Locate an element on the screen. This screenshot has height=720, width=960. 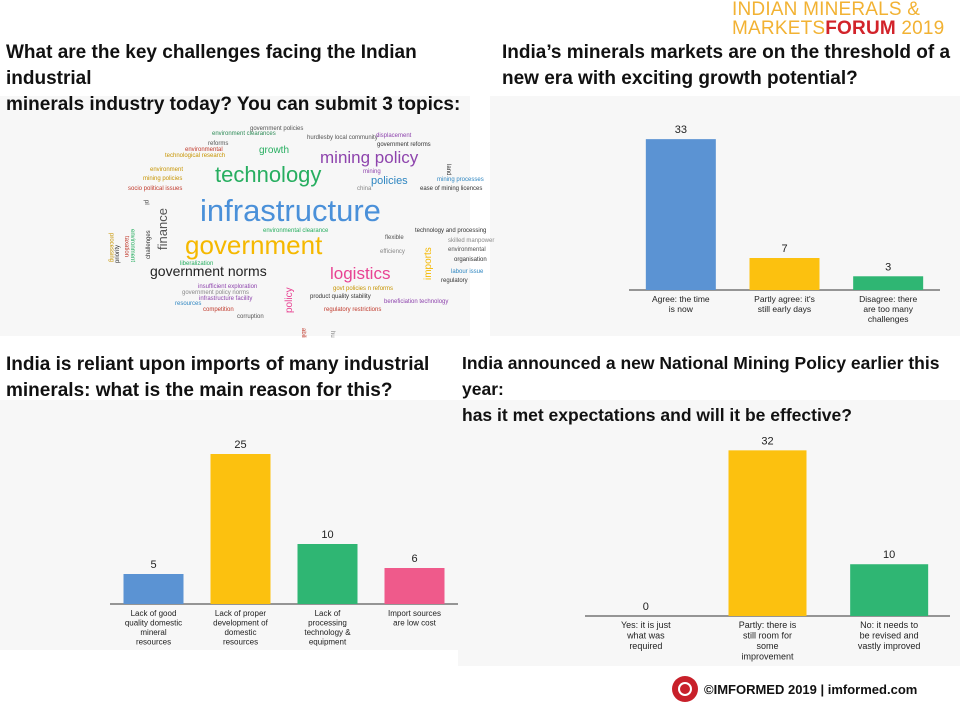
category-label: Lack of is located at coordinates (328, 613).